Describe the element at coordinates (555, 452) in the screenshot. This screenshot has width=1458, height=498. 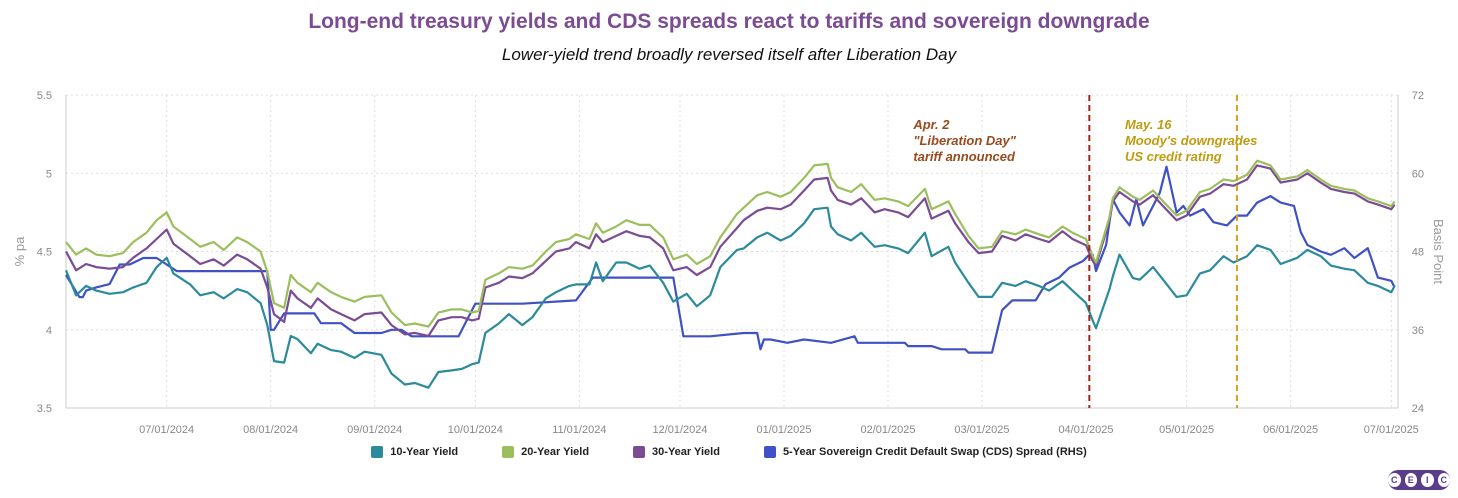
I see `legend-label: 20-Year Yield` at that location.